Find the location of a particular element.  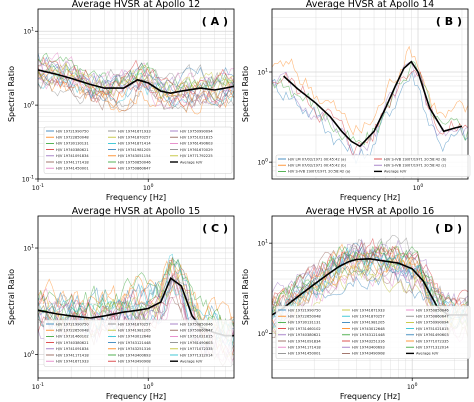

legend-entry: H/V LM 07/02/1971 00:45:42 (a) is located at coordinates (317, 159).